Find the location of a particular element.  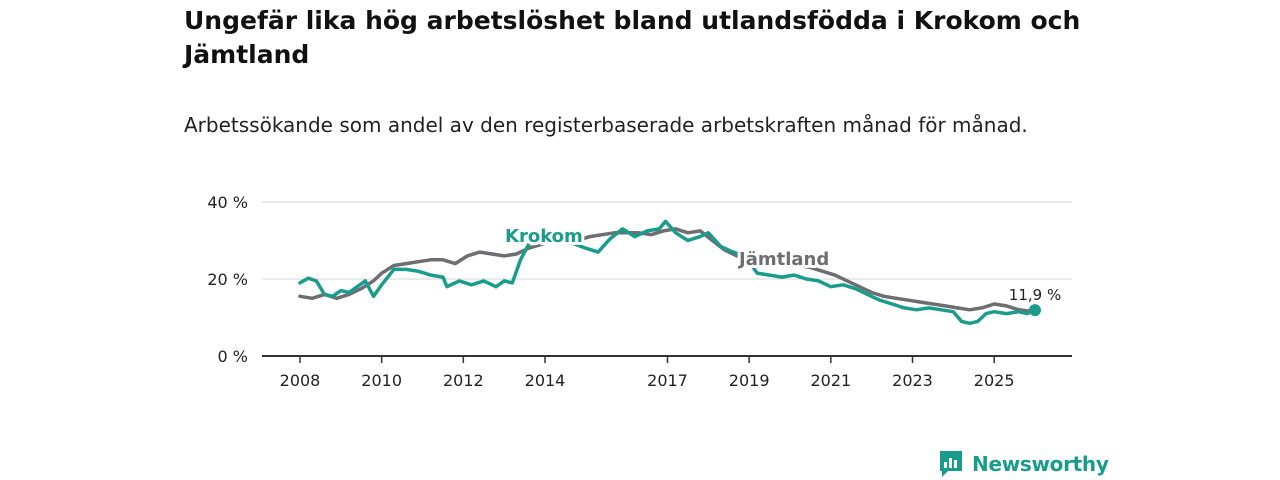

newsworthy-logo-icon is located at coordinates (951, 464).